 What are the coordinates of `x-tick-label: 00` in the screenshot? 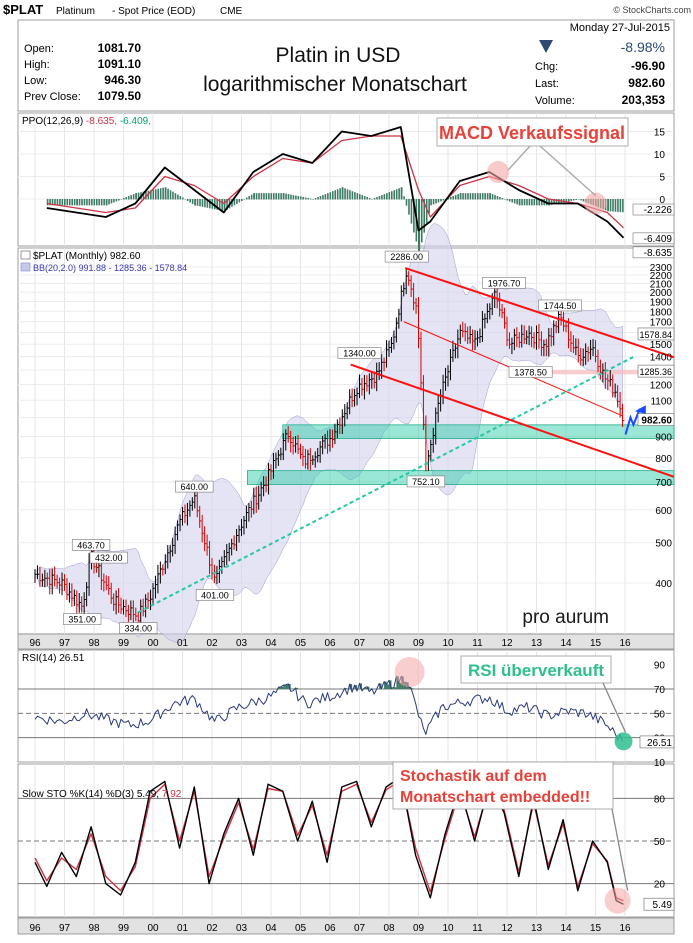 It's located at (153, 643).